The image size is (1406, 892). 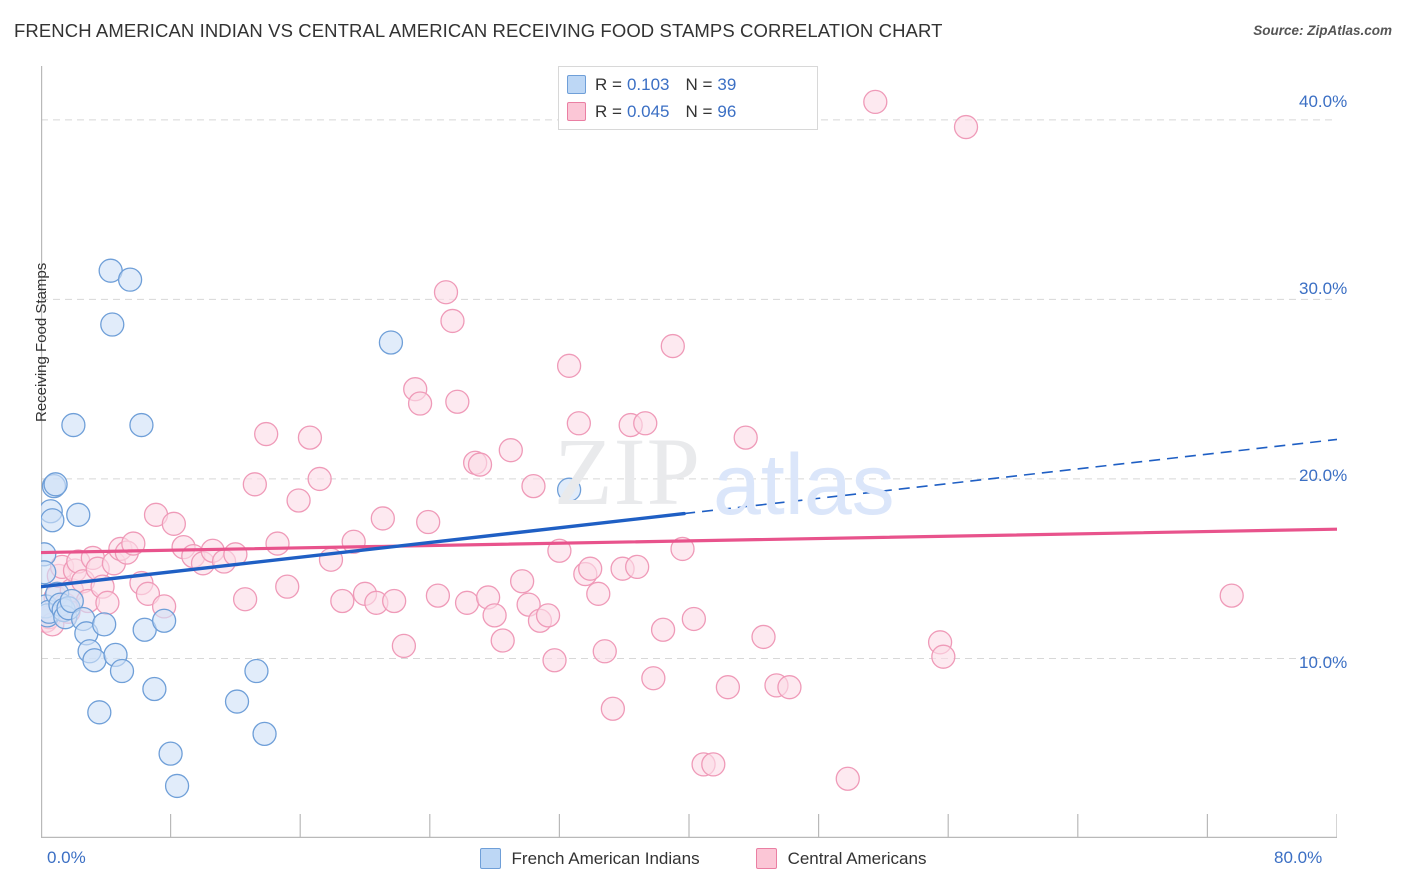 I want to click on n-label-blue: N =, so click(x=699, y=84).